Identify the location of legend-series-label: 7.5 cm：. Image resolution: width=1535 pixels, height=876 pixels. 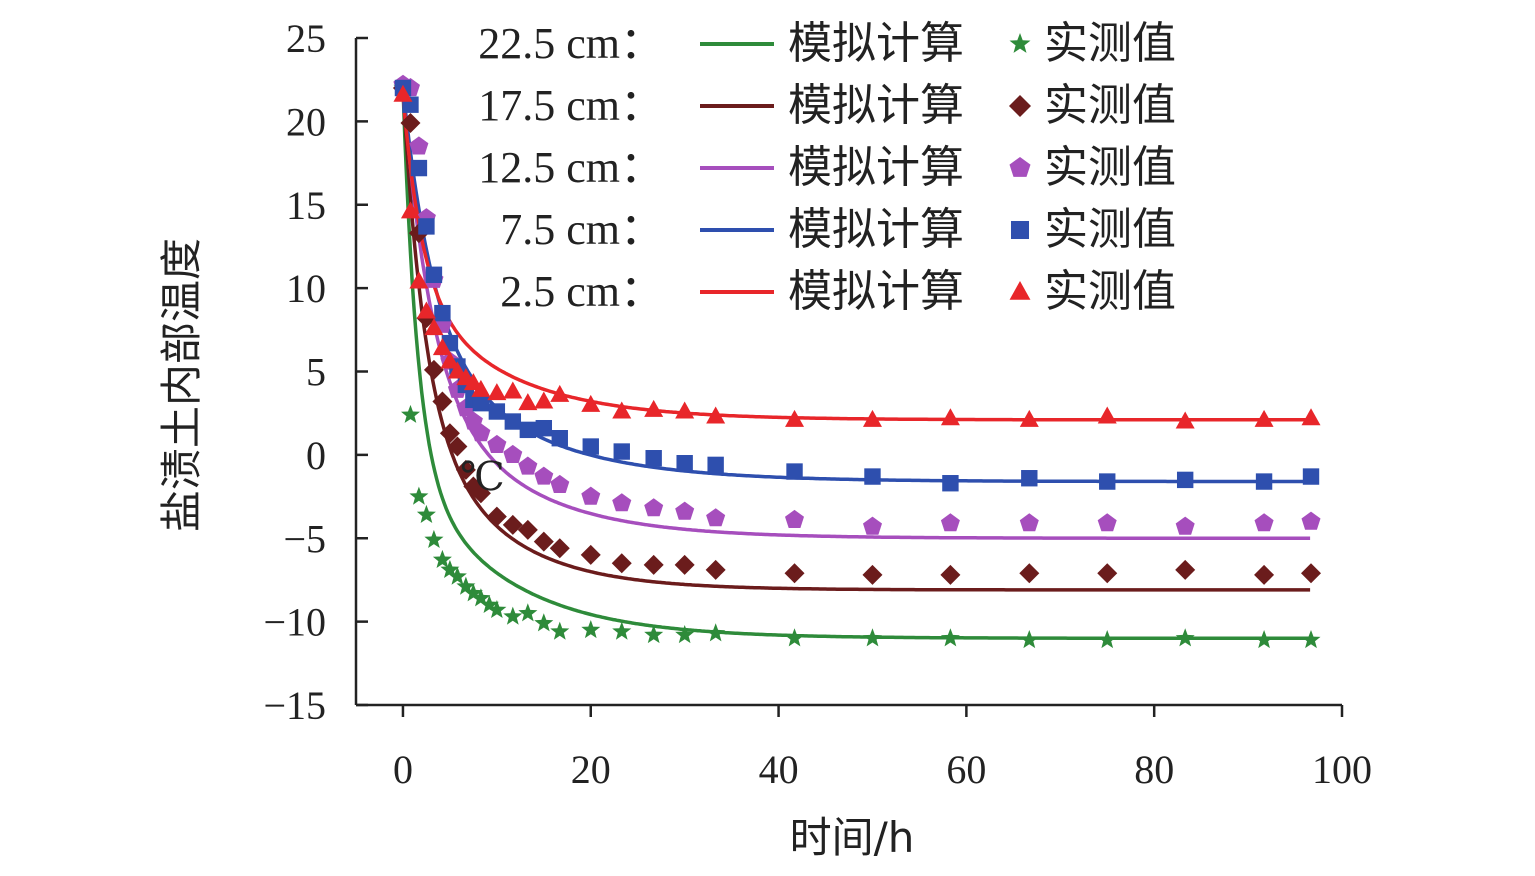
(582, 229).